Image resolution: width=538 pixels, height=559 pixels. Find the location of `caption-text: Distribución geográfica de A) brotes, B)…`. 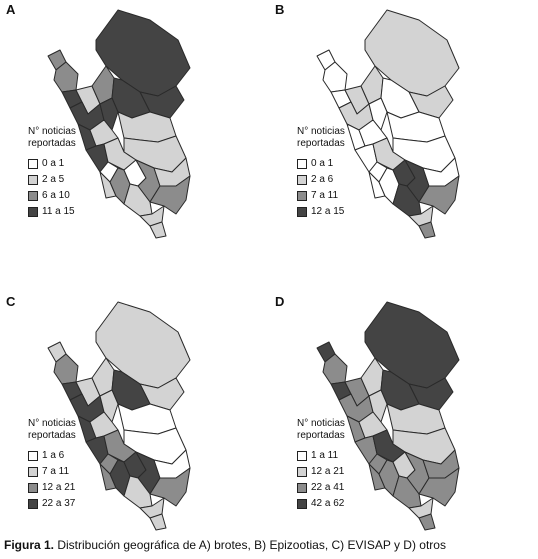

caption-text: Distribución geográfica de A) brotes, B)… is located at coordinates (250, 545).